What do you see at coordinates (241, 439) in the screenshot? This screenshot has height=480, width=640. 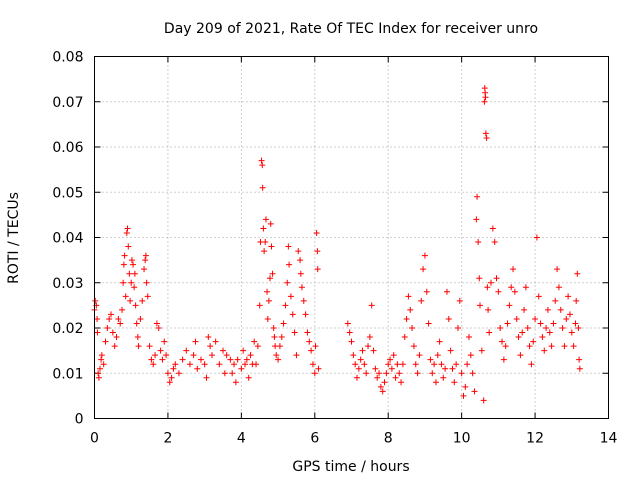 I see `x-tick-label: 4` at bounding box center [241, 439].